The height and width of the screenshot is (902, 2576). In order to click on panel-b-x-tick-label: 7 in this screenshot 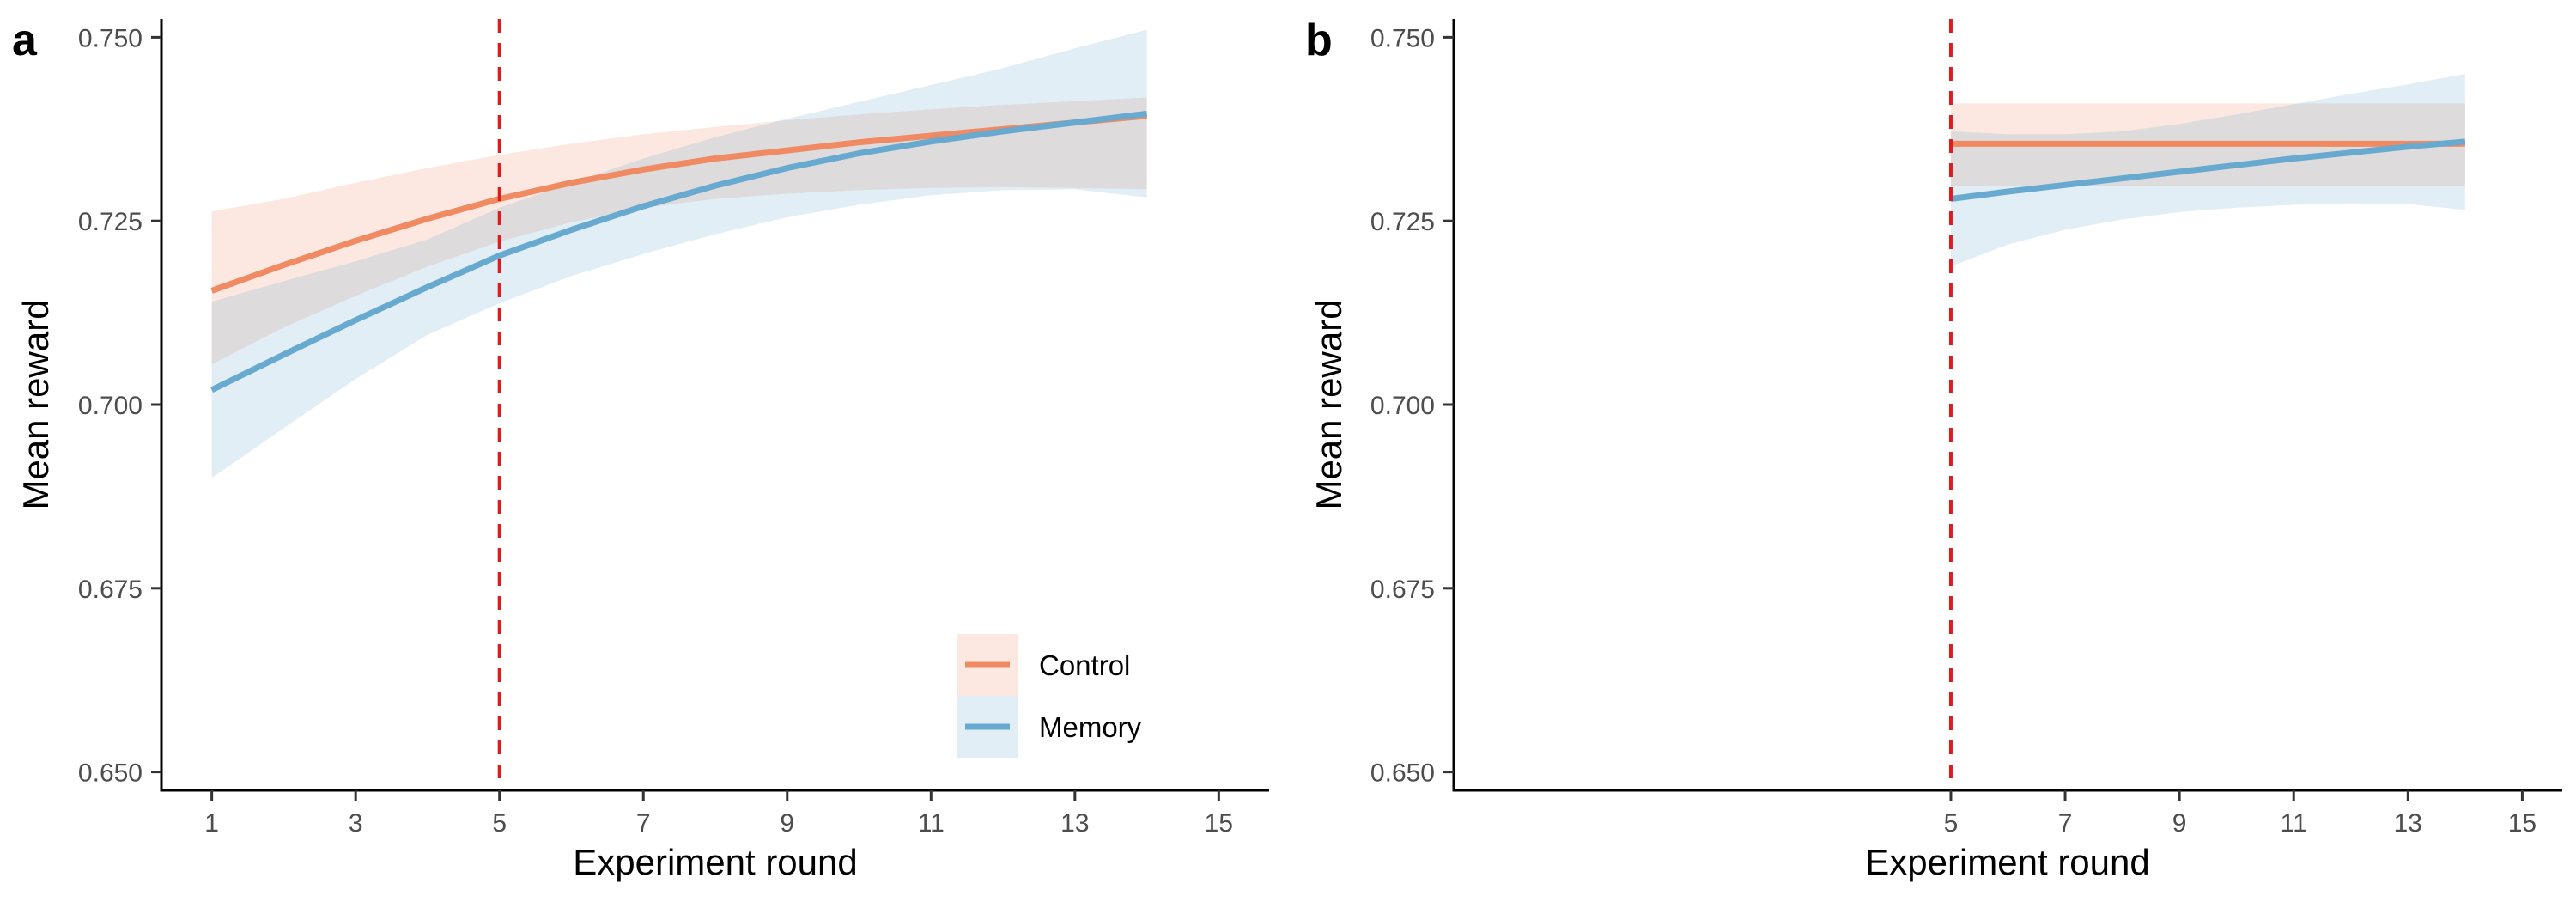, I will do `click(2065, 823)`.